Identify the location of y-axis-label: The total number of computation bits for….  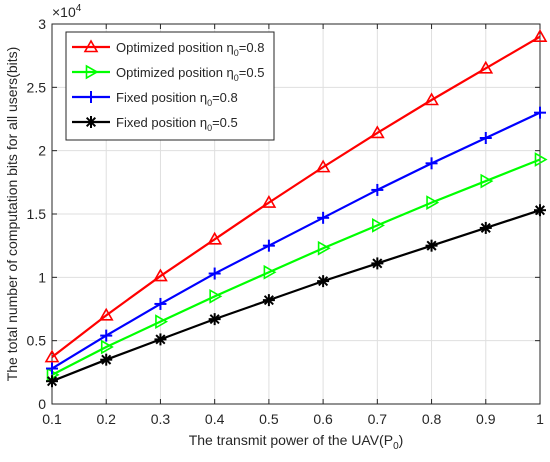
(12, 214).